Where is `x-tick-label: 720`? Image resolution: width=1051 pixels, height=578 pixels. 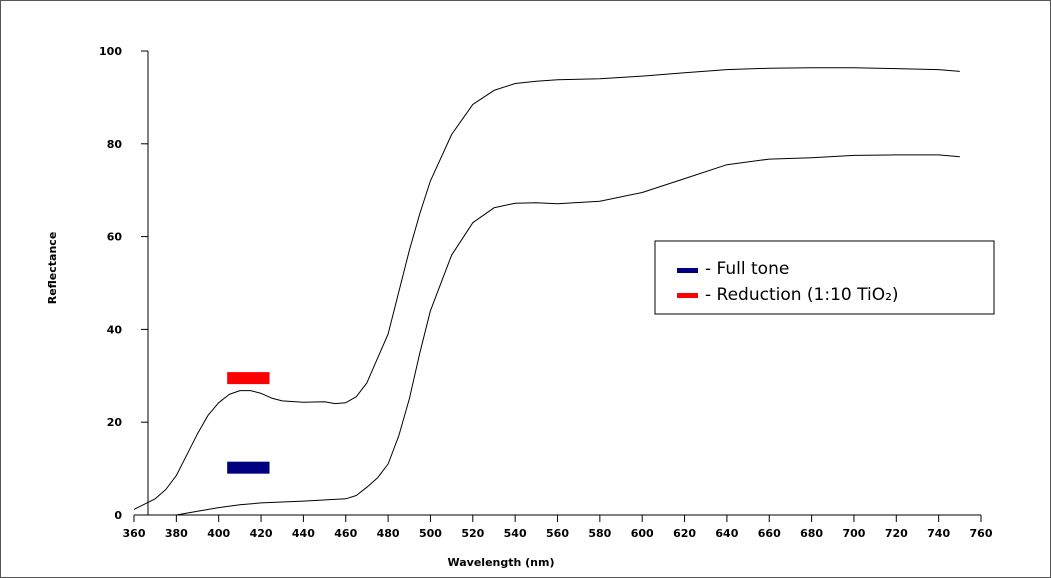
x-tick-label: 720 is located at coordinates (896, 533).